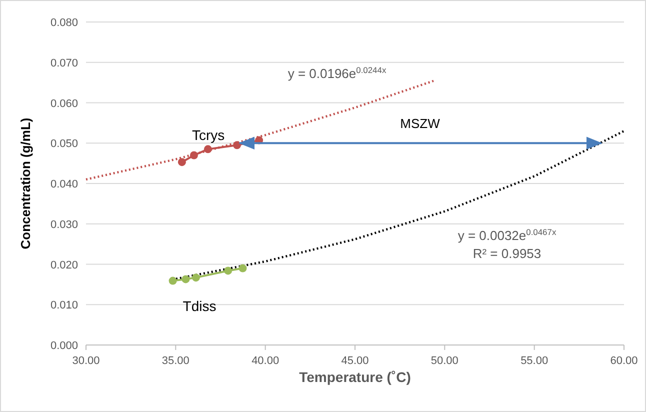 The height and width of the screenshot is (412, 646). Describe the element at coordinates (64, 104) in the screenshot. I see `y-tick-label: 0.060` at that location.